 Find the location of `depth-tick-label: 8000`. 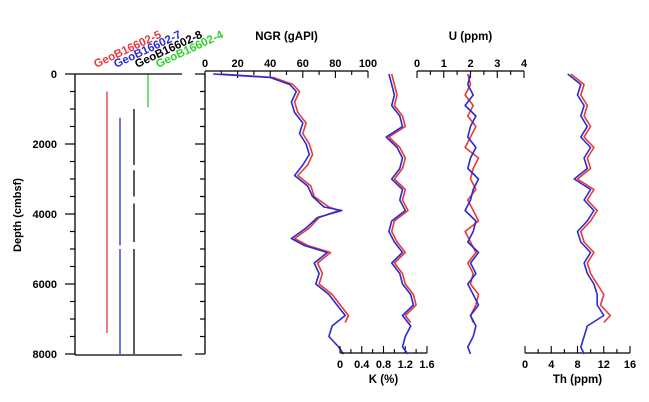

depth-tick-label: 8000 is located at coordinates (45, 355).